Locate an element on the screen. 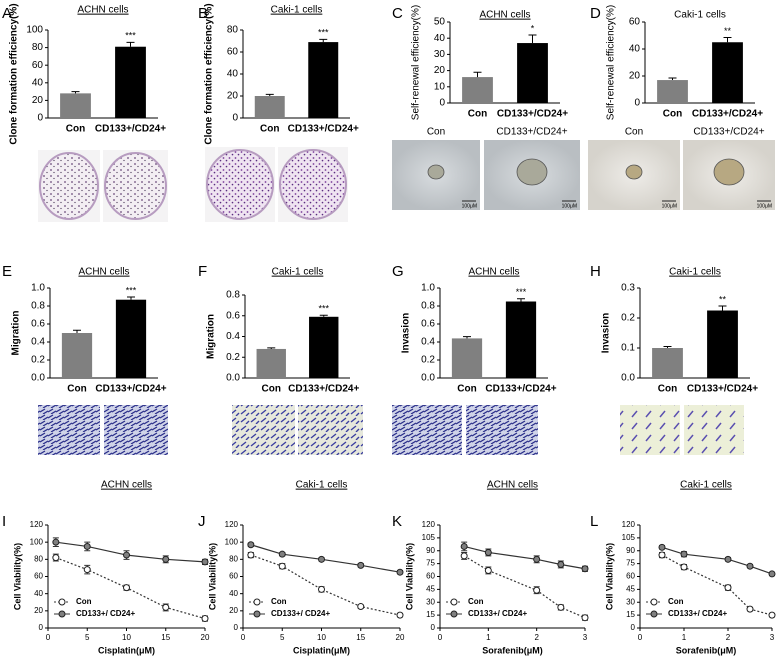 Image resolution: width=778 pixels, height=668 pixels. y-axis-label: Cell Viability(%) is located at coordinates (17, 576).